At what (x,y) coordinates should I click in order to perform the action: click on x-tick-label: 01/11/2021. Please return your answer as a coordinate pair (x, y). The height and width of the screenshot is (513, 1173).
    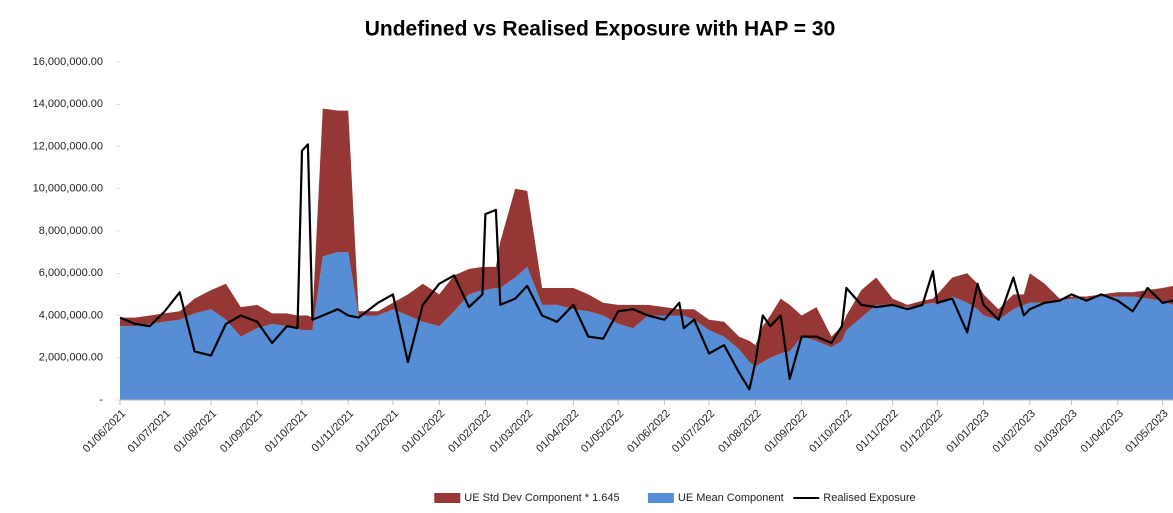
    Looking at the image, I should click on (333, 431).